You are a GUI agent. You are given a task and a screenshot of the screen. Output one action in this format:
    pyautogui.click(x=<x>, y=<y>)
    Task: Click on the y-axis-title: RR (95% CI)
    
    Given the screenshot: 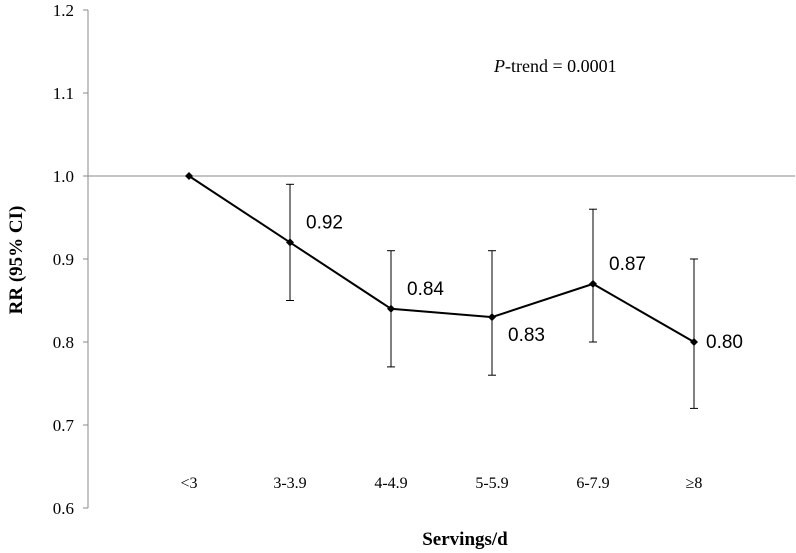 What is the action you would take?
    pyautogui.click(x=16, y=260)
    